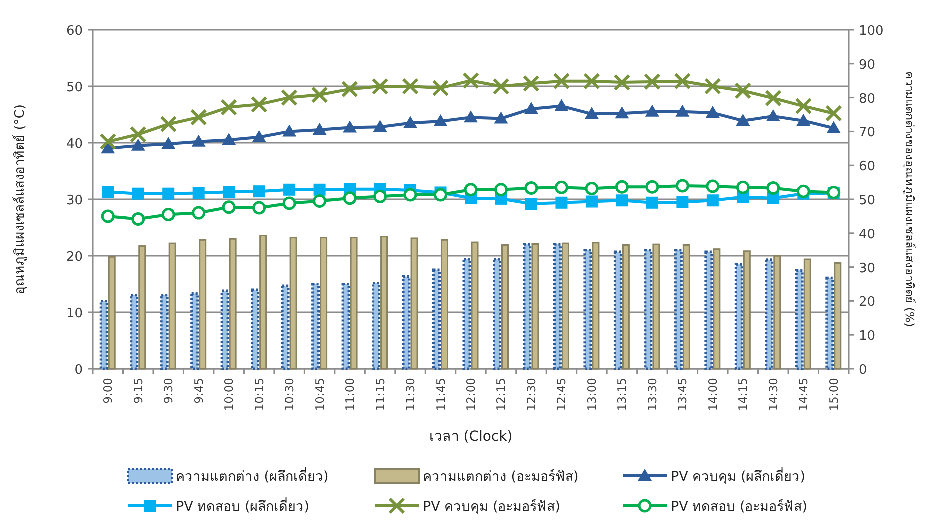 The height and width of the screenshot is (527, 928). I want to click on y2-tick-label: 70, so click(867, 133).